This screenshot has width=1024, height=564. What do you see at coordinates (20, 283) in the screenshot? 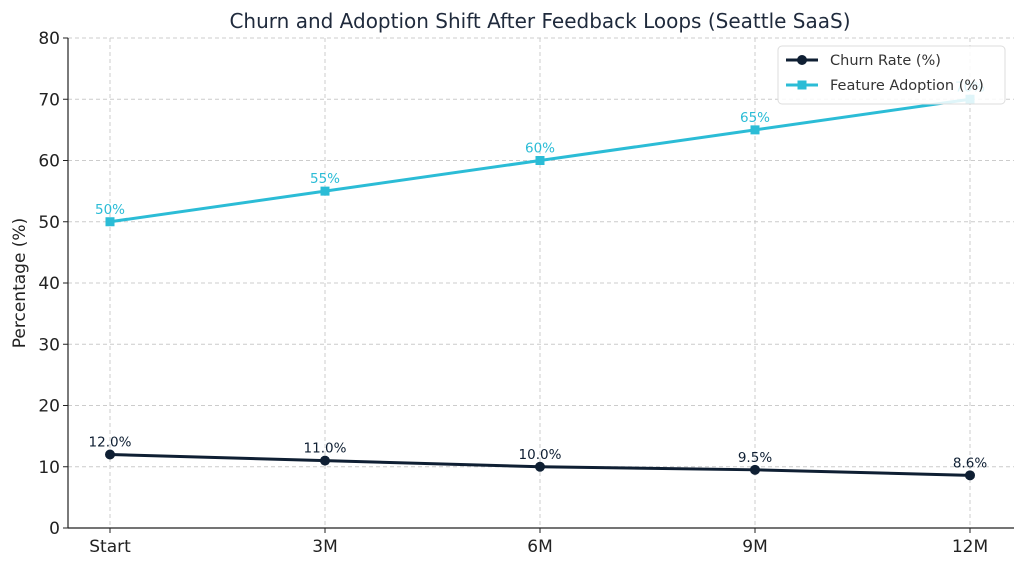
I see `y-axis-title: Percentage (%)` at bounding box center [20, 283].